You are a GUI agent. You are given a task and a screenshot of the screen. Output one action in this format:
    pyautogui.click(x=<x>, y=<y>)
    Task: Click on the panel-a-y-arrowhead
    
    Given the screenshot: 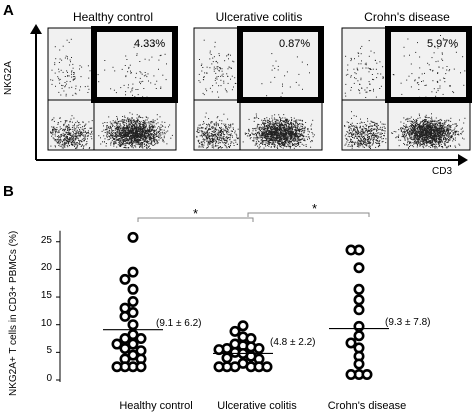 What is the action you would take?
    pyautogui.click(x=36, y=29)
    